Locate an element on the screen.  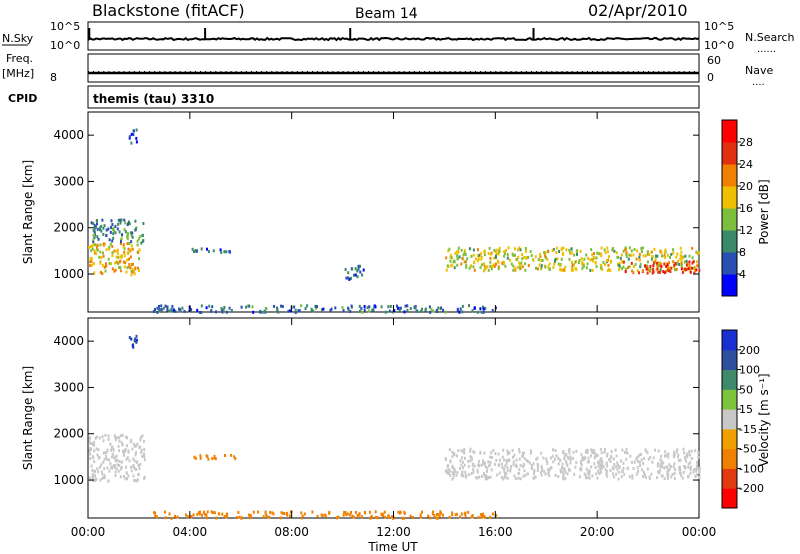
nave-tick-bottom: 0 is located at coordinates (710, 77).